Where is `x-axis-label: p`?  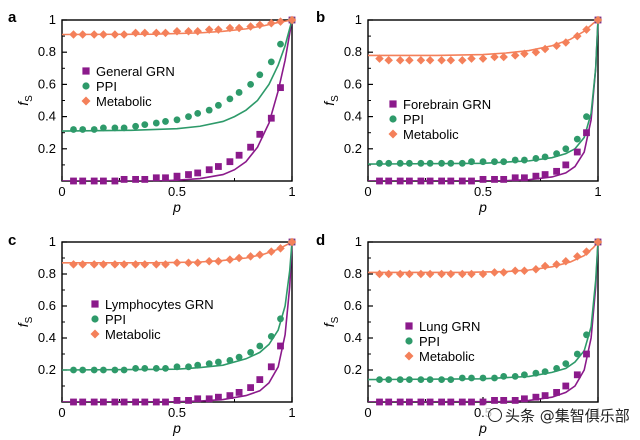
x-axis-label: p is located at coordinates (176, 207).